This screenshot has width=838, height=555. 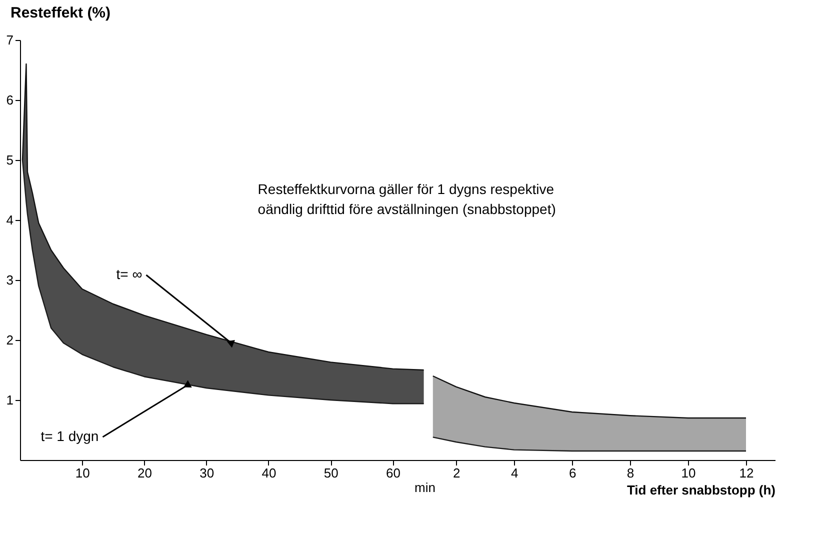 I want to click on annotation: Resteffektkurvorna gäller för 1 dygns respektive oändlig drifttid före avställningen (snabbstoppet), so click(x=407, y=198).